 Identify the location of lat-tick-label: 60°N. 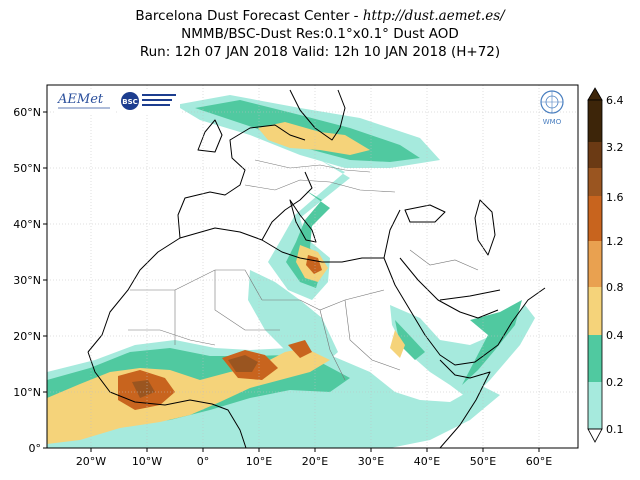
(27, 112).